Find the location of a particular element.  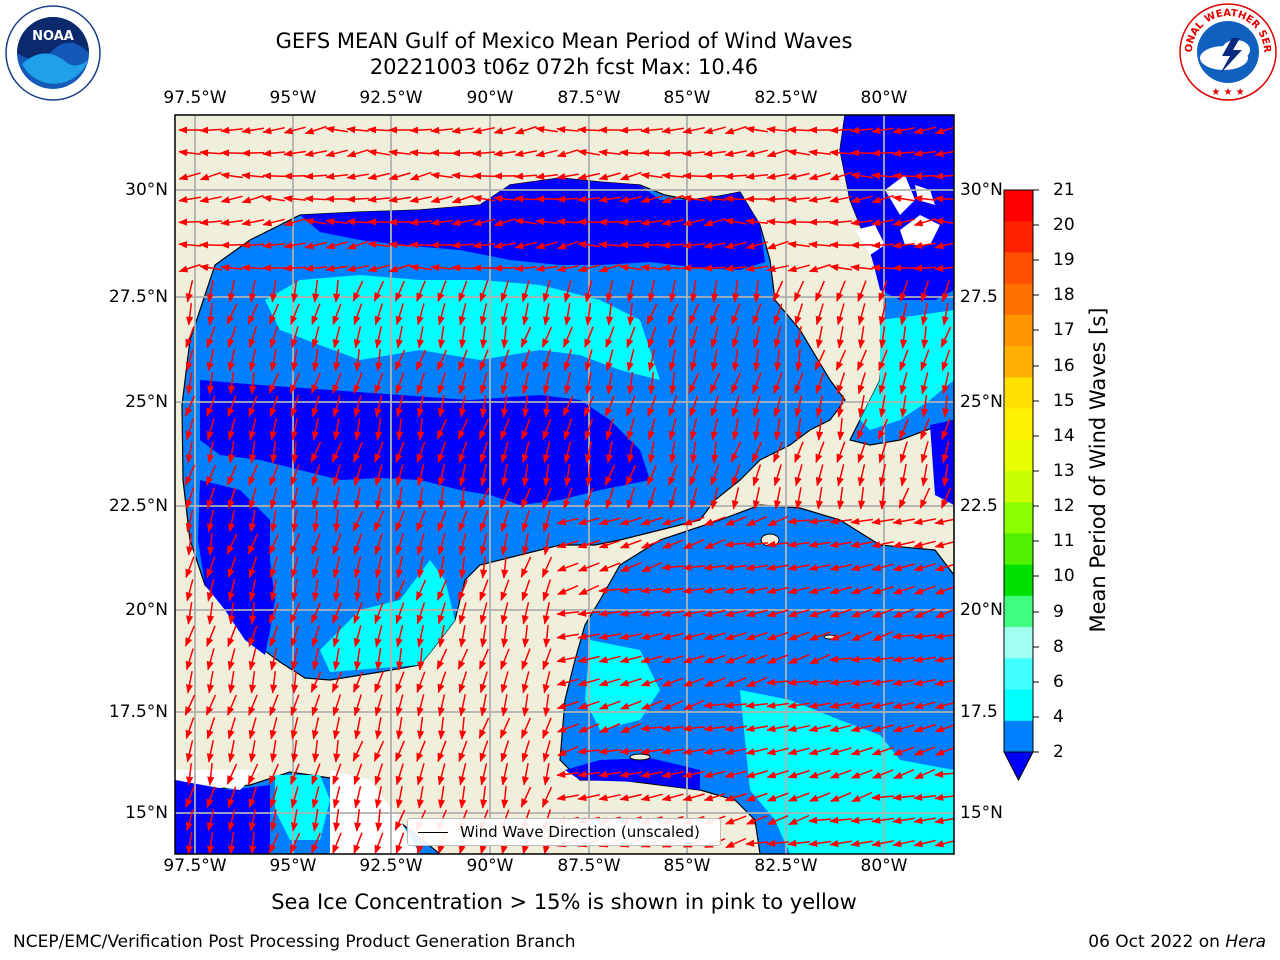

lat-tick-label: 22.5°N is located at coordinates (138, 506).